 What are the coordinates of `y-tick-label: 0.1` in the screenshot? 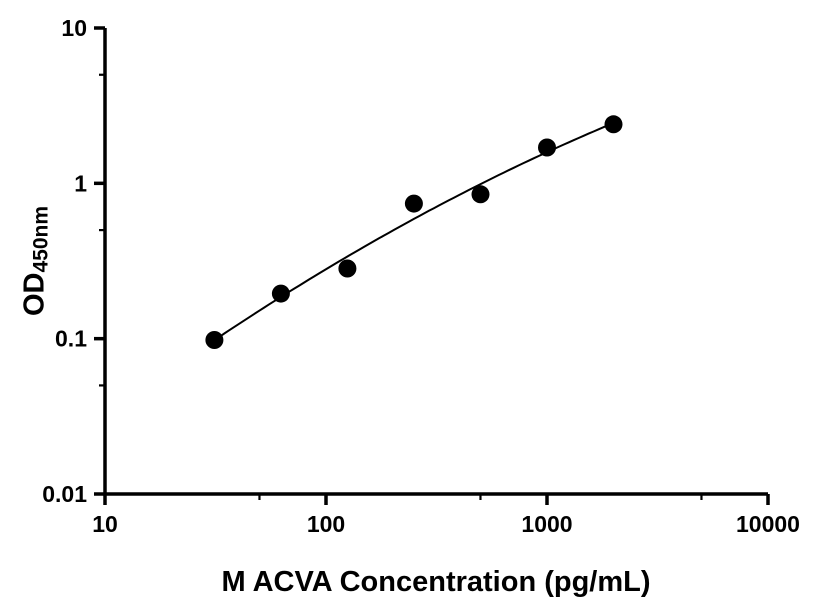 It's located at (71, 339).